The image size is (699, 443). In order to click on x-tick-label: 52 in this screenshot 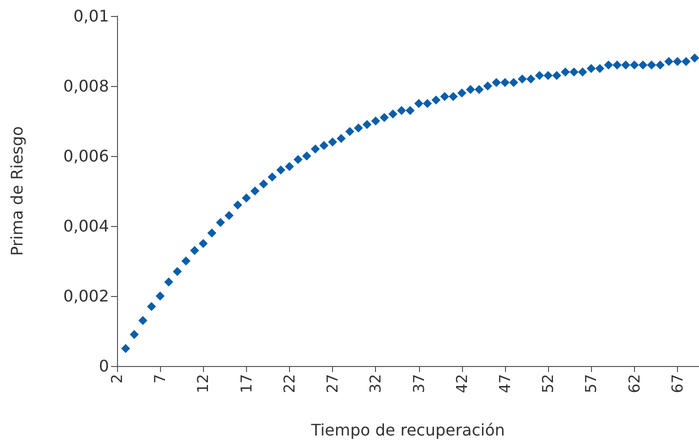, I will do `click(548, 384)`.